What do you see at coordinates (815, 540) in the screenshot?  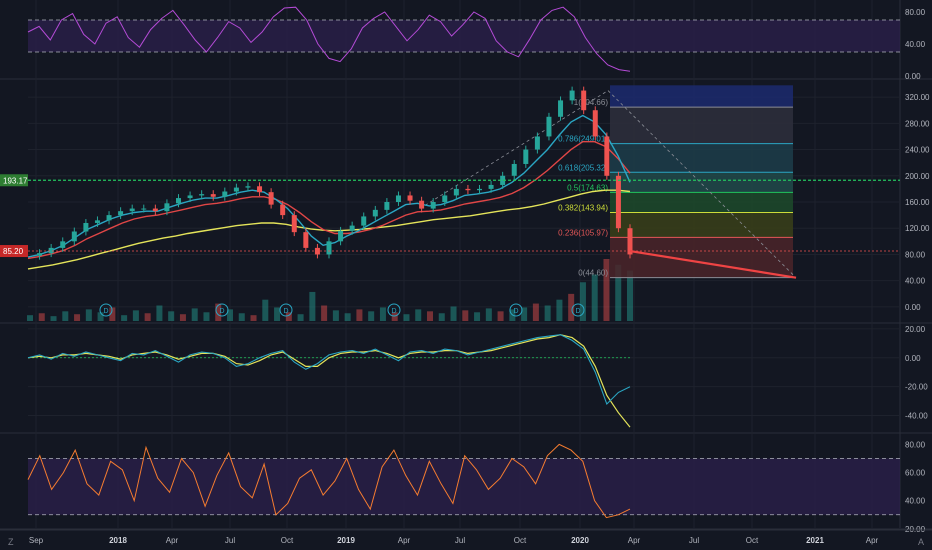 I see `time-axis-label: 2021` at bounding box center [815, 540].